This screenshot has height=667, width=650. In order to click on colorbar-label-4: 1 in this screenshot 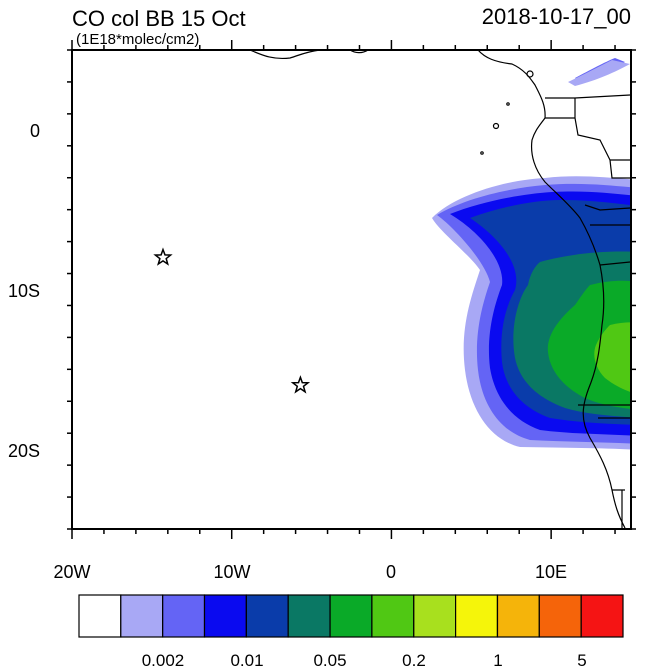, I will do `click(497, 659)`.